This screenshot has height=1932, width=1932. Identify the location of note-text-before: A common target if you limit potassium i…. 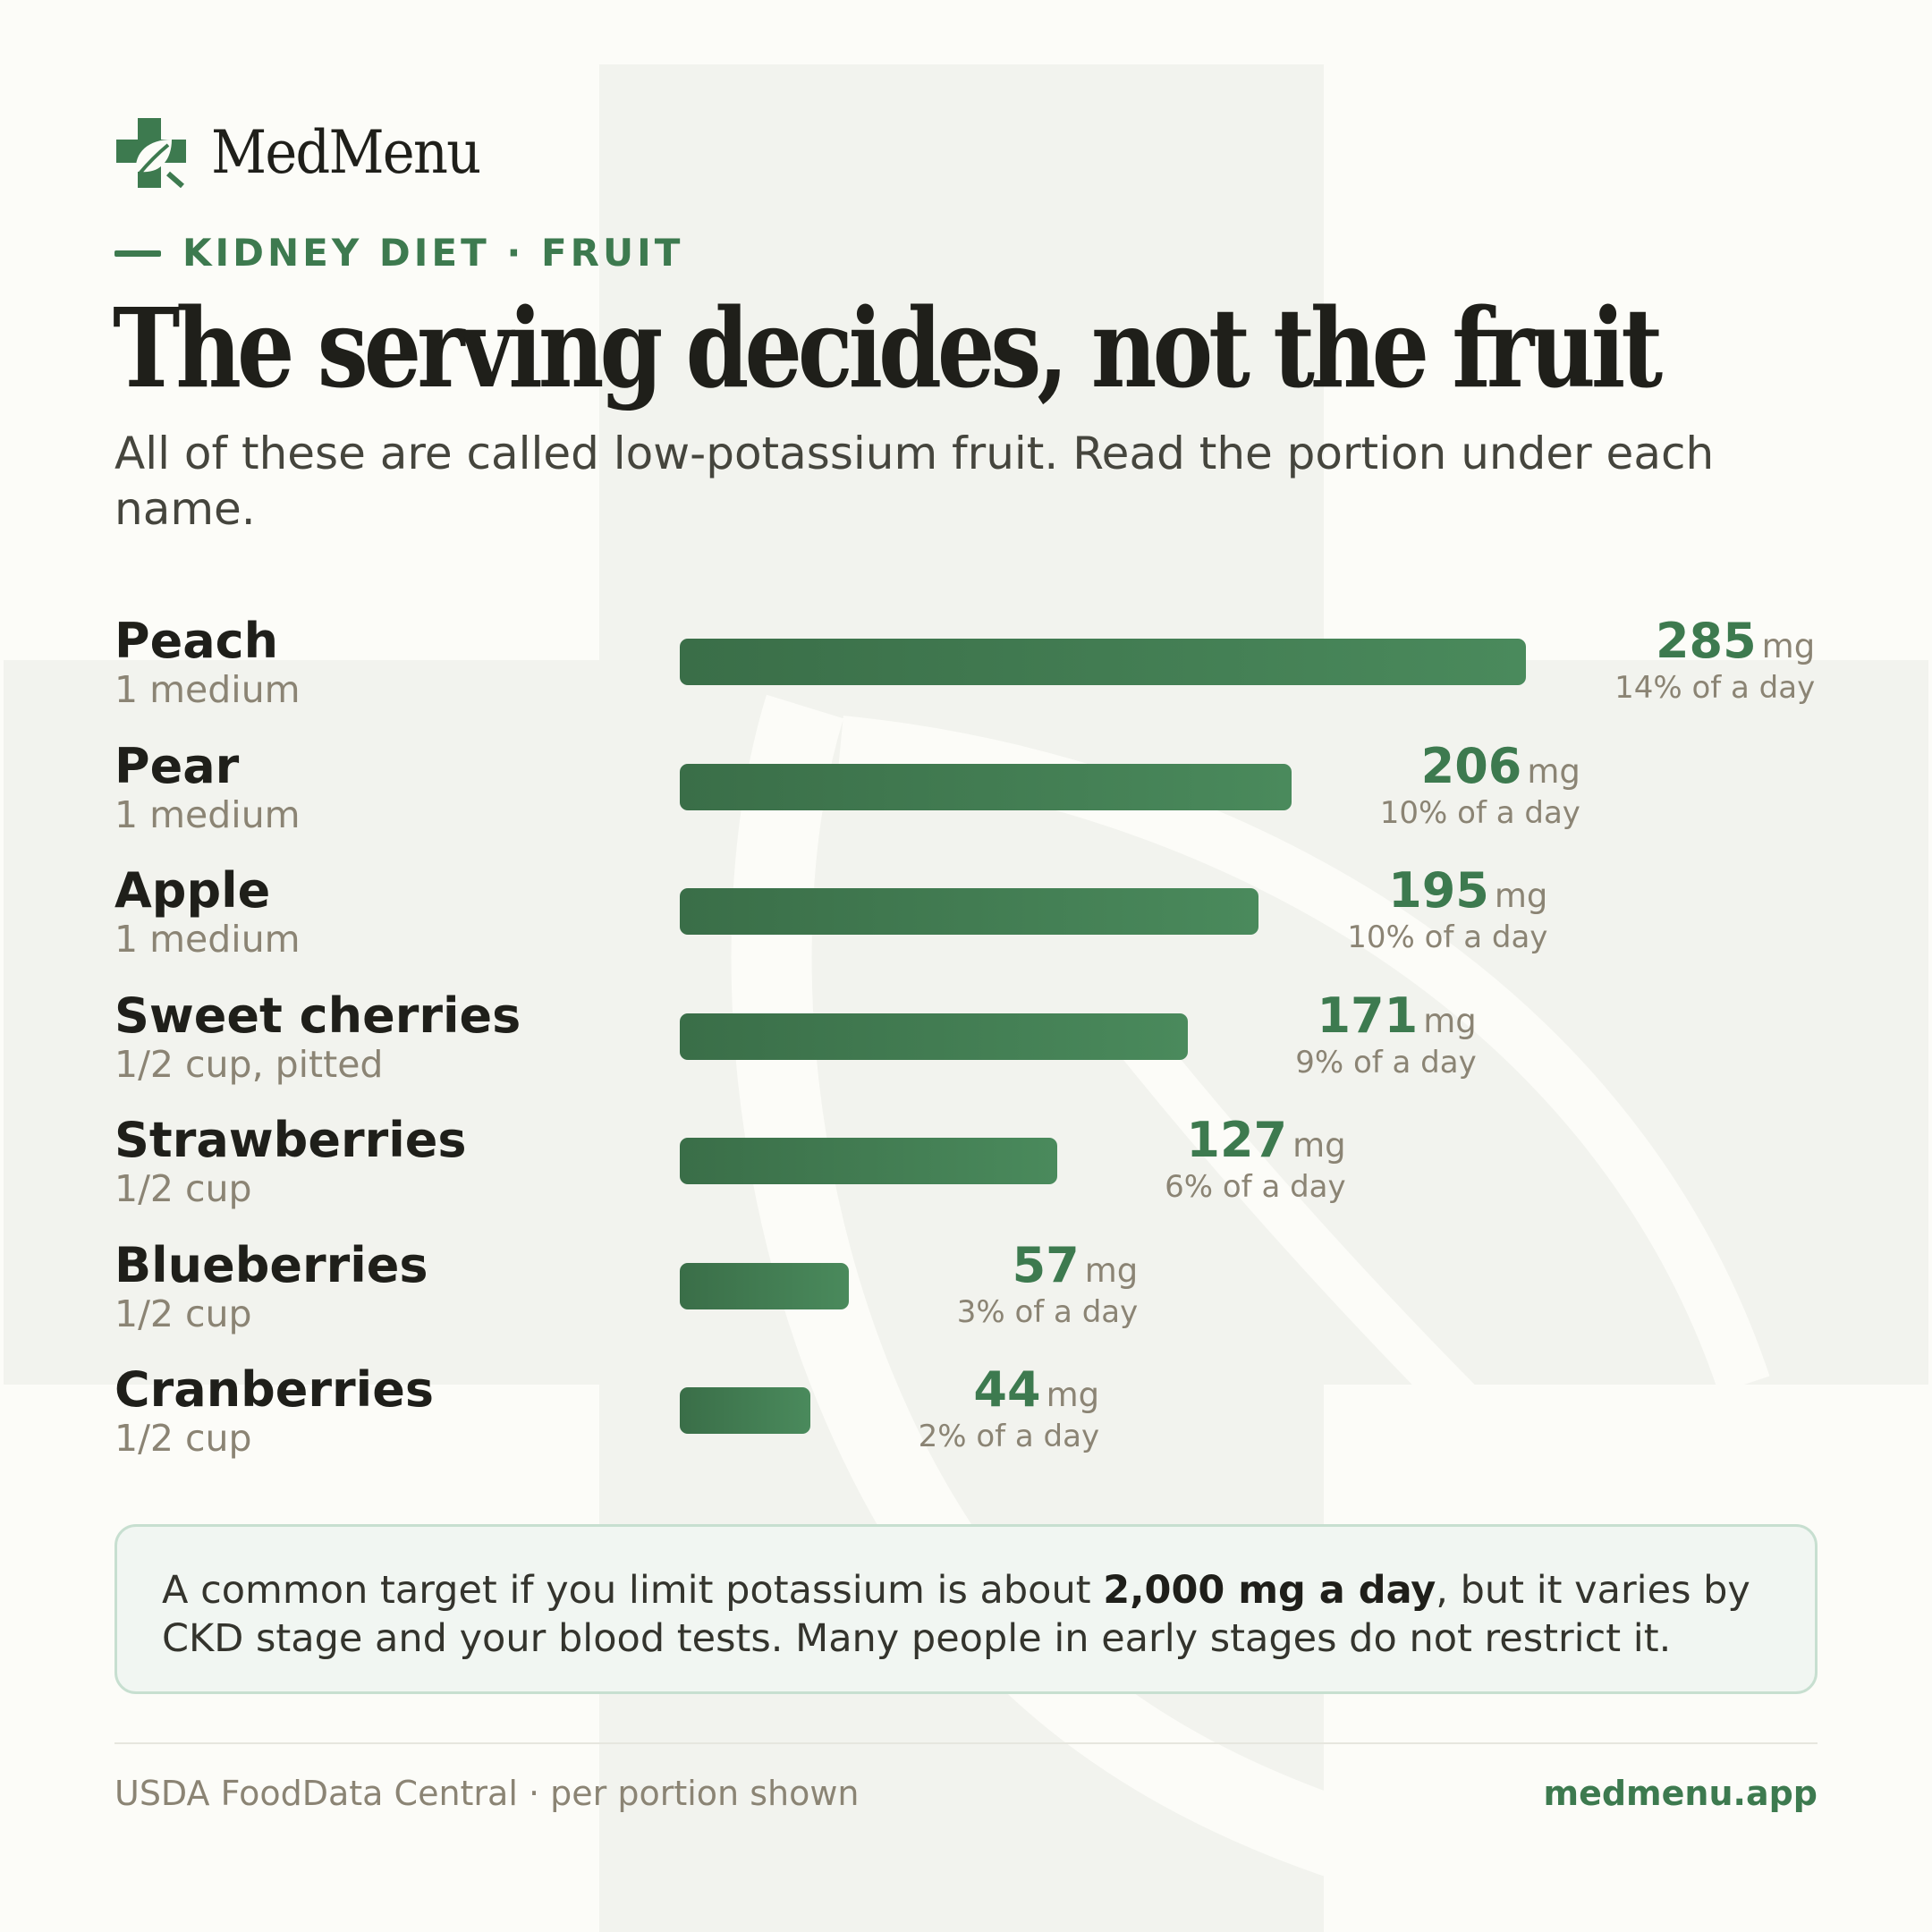
(633, 1590).